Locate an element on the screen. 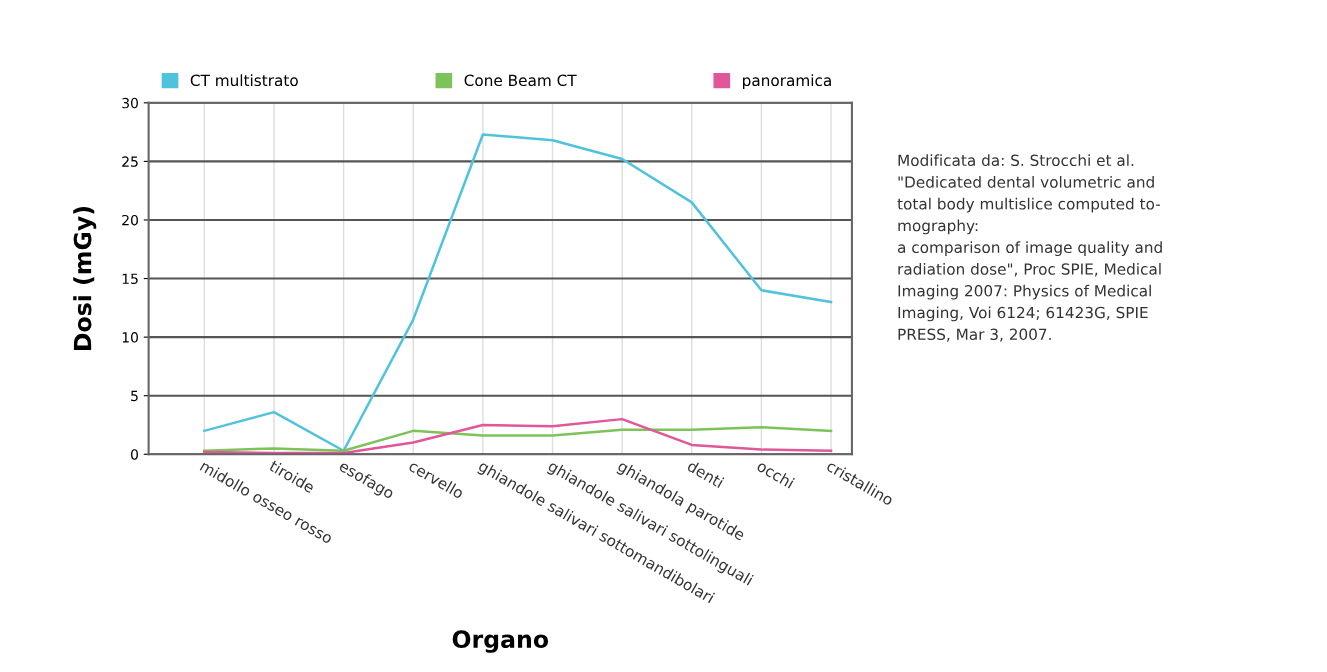 The width and height of the screenshot is (1327, 672). y-tick-label: 15 is located at coordinates (130, 279).